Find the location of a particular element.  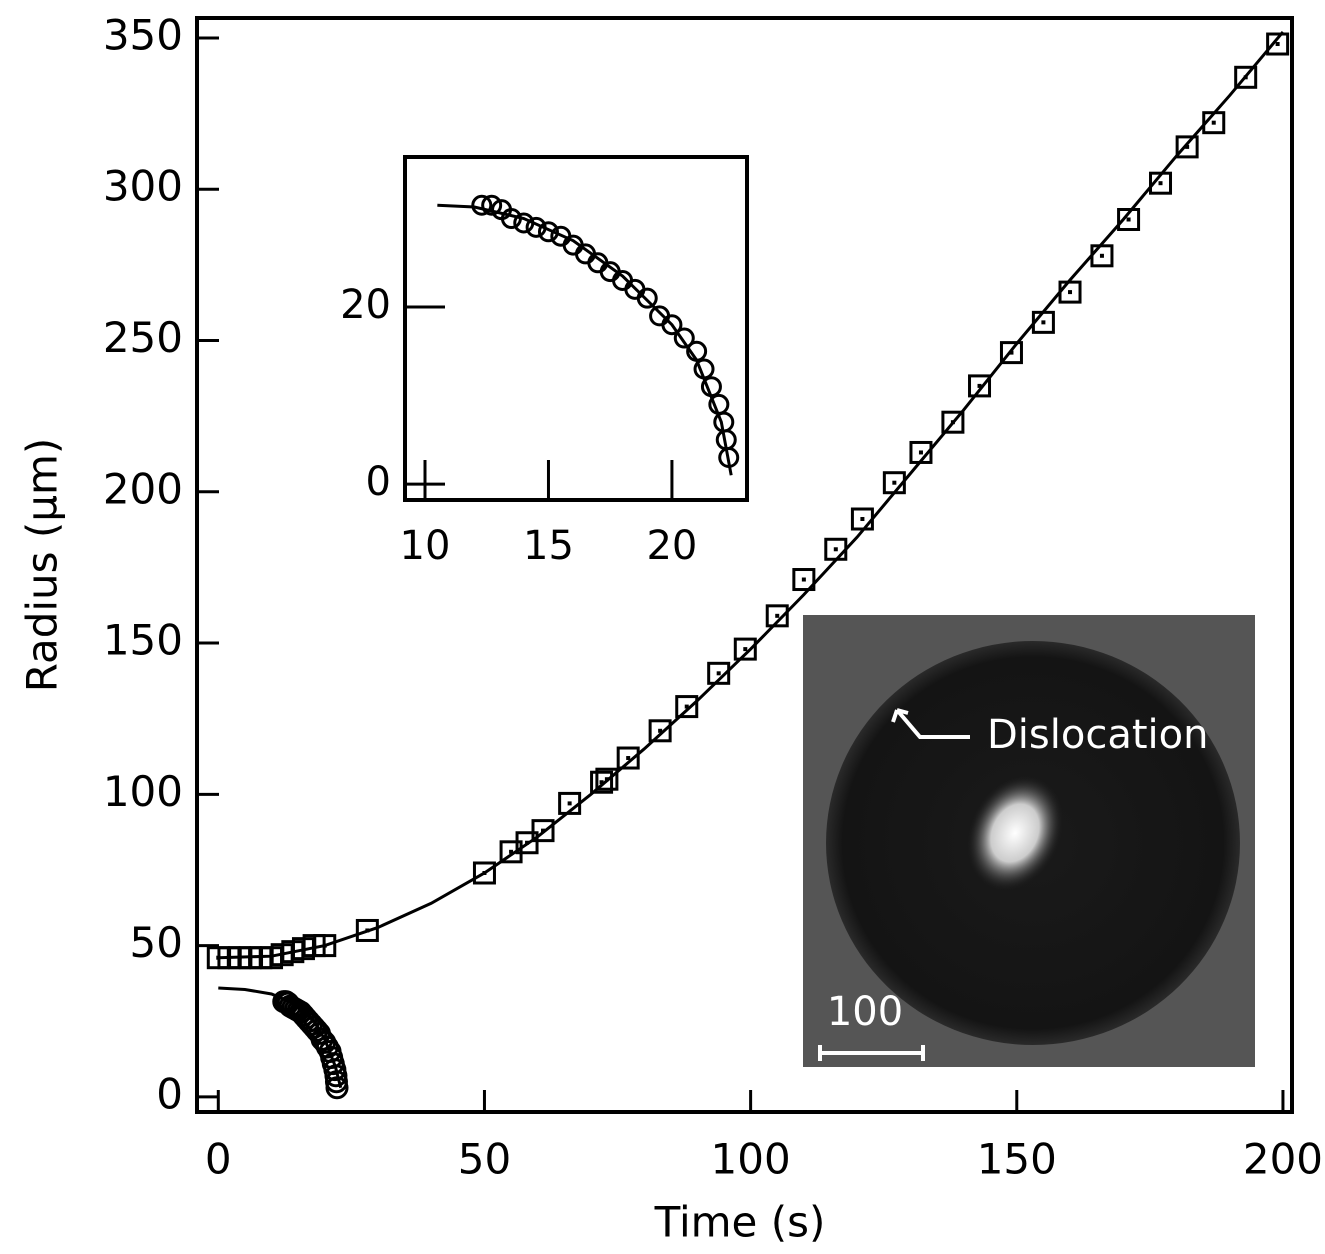

y-tick-label: 20 is located at coordinates (365, 305).